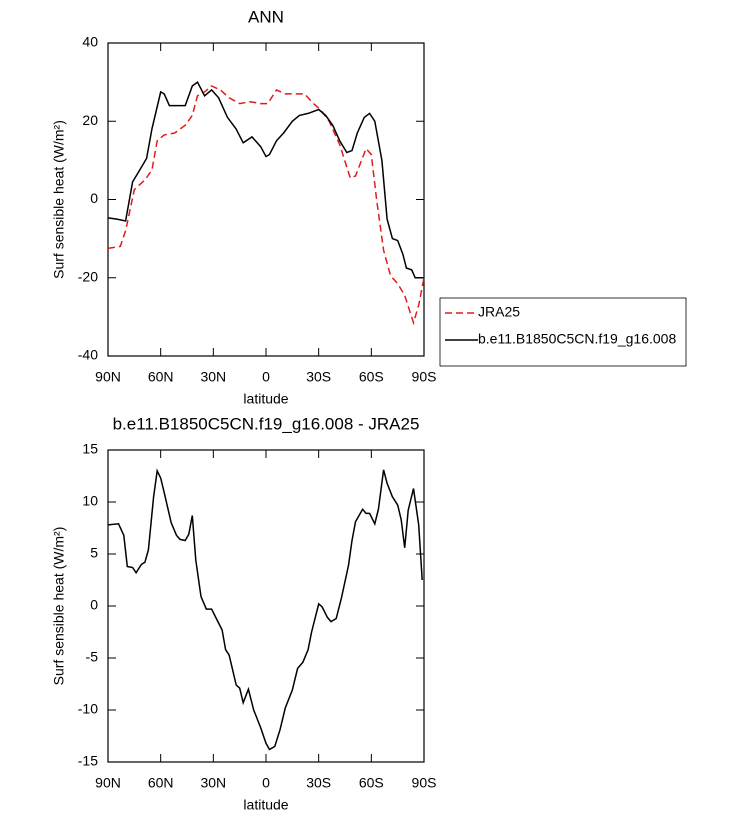 This screenshot has height=822, width=733. I want to click on y-tick-label: 20, so click(90, 120).